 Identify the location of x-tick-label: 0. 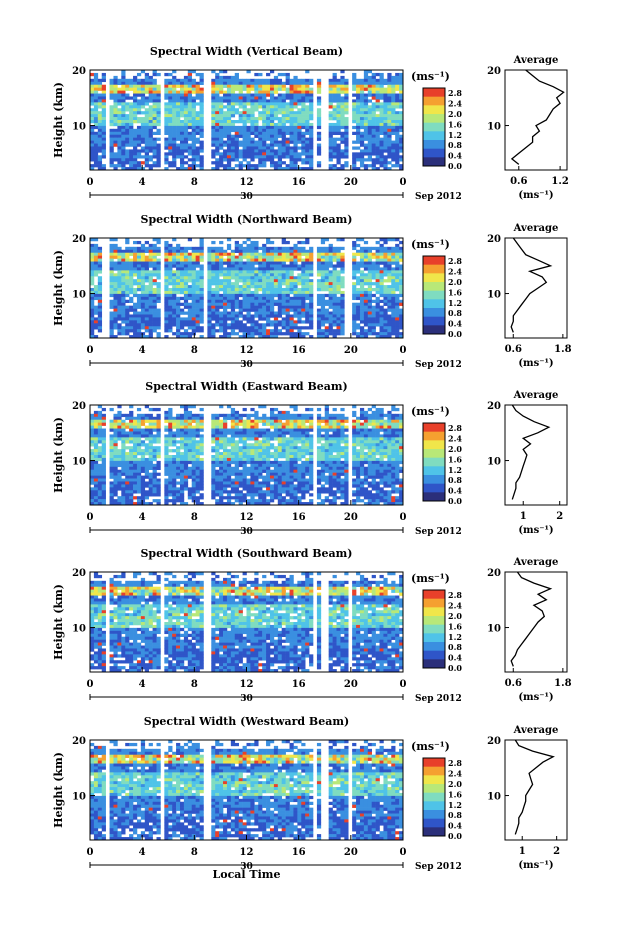
(403, 182).